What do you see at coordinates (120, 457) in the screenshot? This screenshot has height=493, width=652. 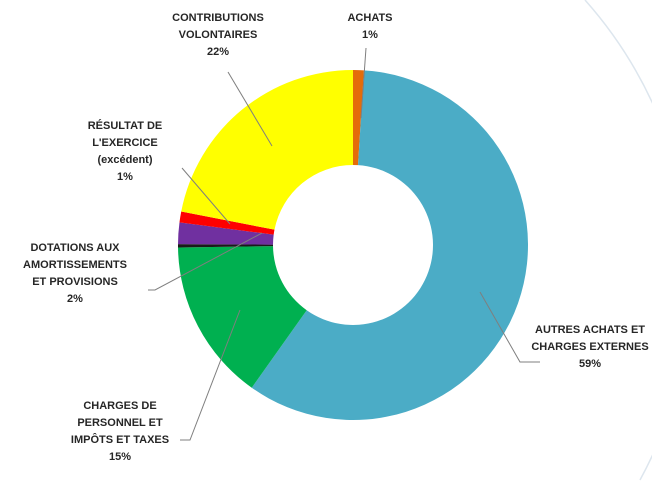 I see `value-label: 15%` at bounding box center [120, 457].